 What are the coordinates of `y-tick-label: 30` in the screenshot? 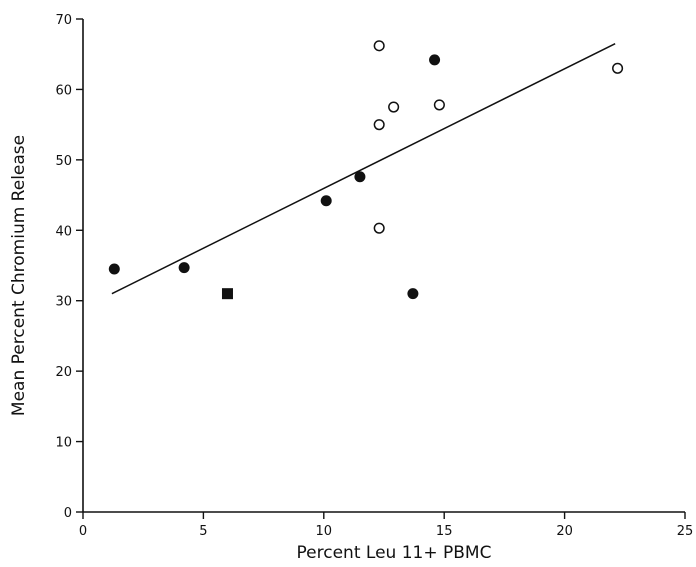 It's located at (63, 302).